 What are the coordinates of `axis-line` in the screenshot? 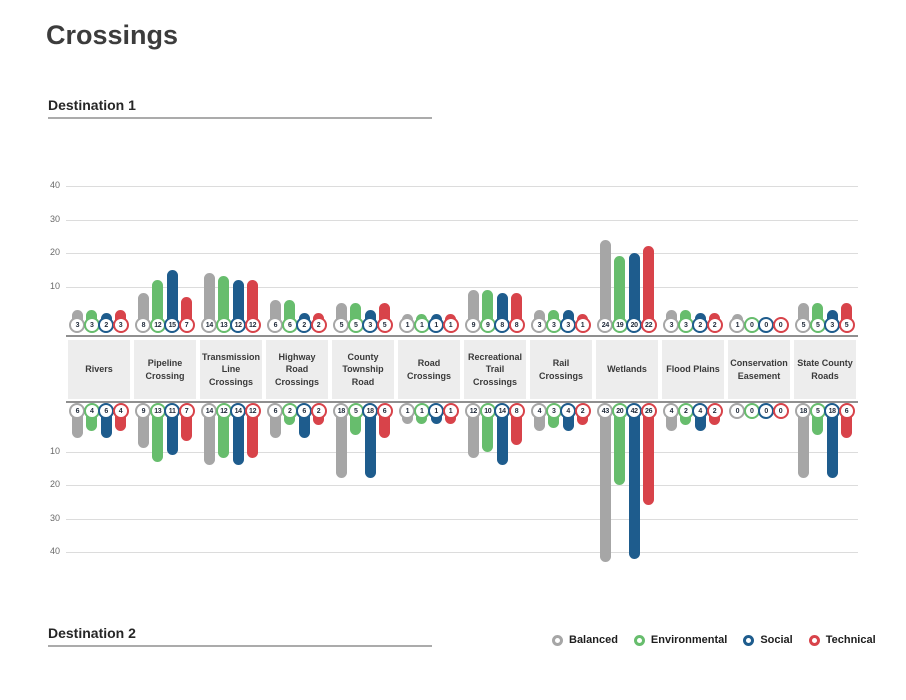 It's located at (462, 402).